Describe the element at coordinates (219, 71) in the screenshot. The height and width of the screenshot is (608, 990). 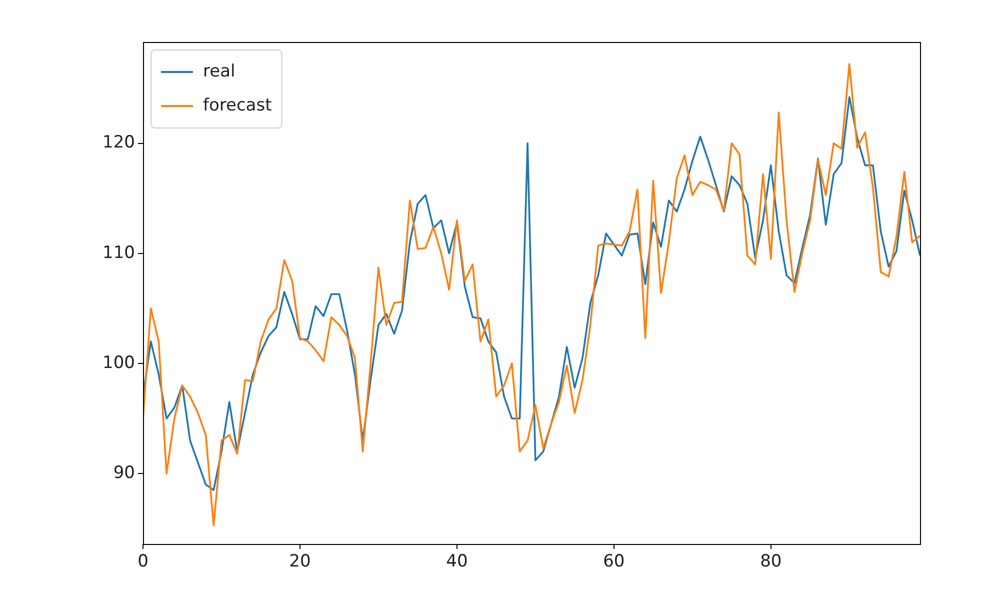
I see `legend-label: real` at that location.